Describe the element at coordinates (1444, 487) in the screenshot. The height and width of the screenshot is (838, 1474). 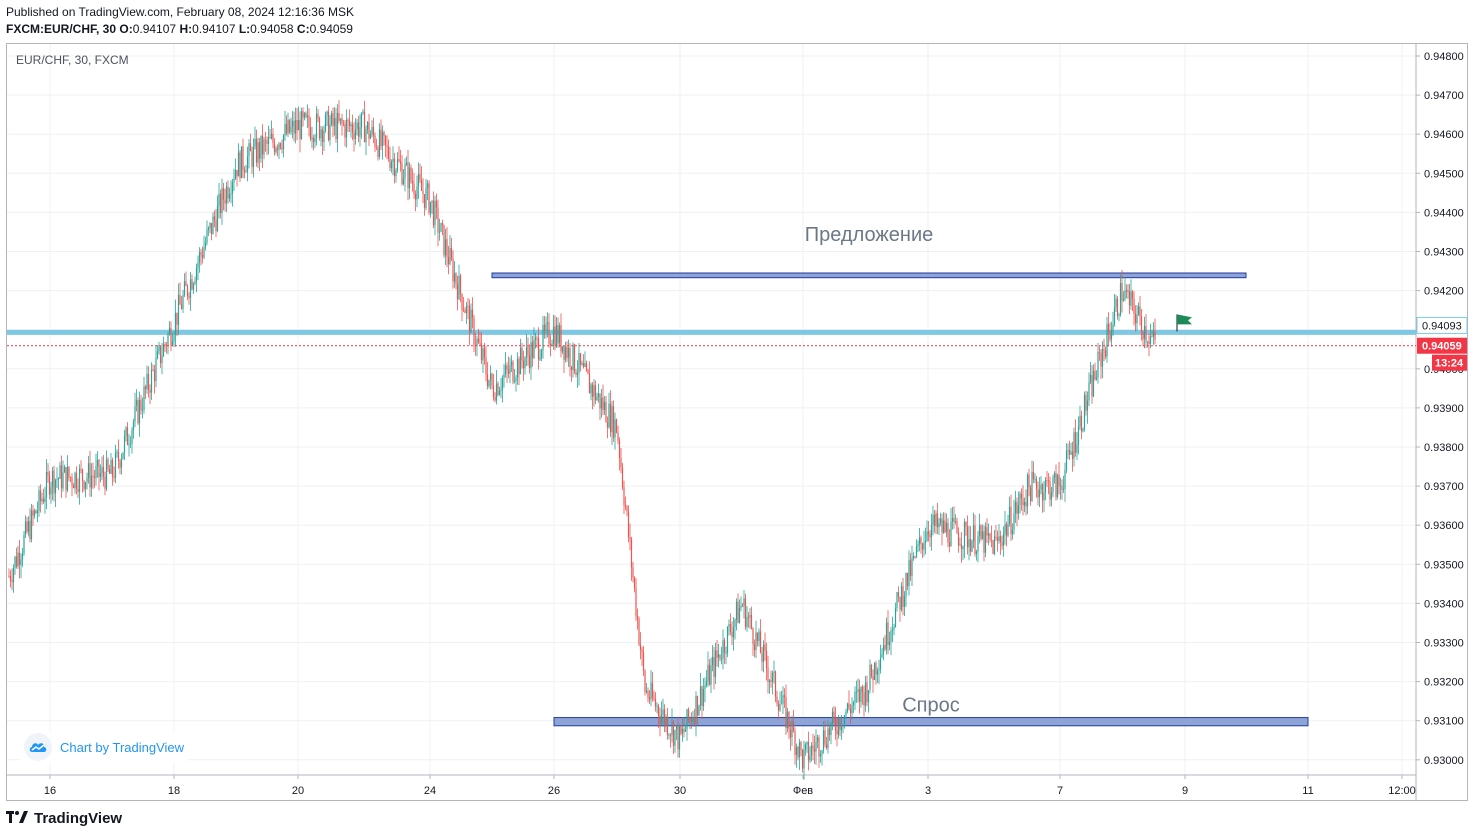
I see `price-tick-label: 0.93700` at that location.